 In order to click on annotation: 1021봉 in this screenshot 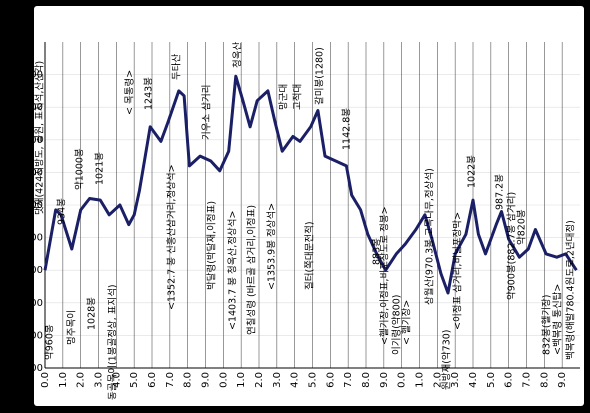, I will do `click(100, 168)`.